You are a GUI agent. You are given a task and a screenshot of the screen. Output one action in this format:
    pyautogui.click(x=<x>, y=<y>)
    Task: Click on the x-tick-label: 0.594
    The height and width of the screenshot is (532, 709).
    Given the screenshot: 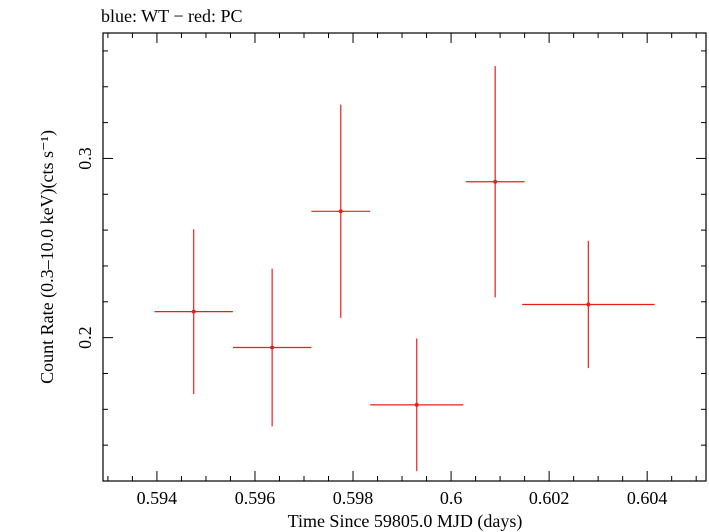 What is the action you would take?
    pyautogui.click(x=157, y=498)
    